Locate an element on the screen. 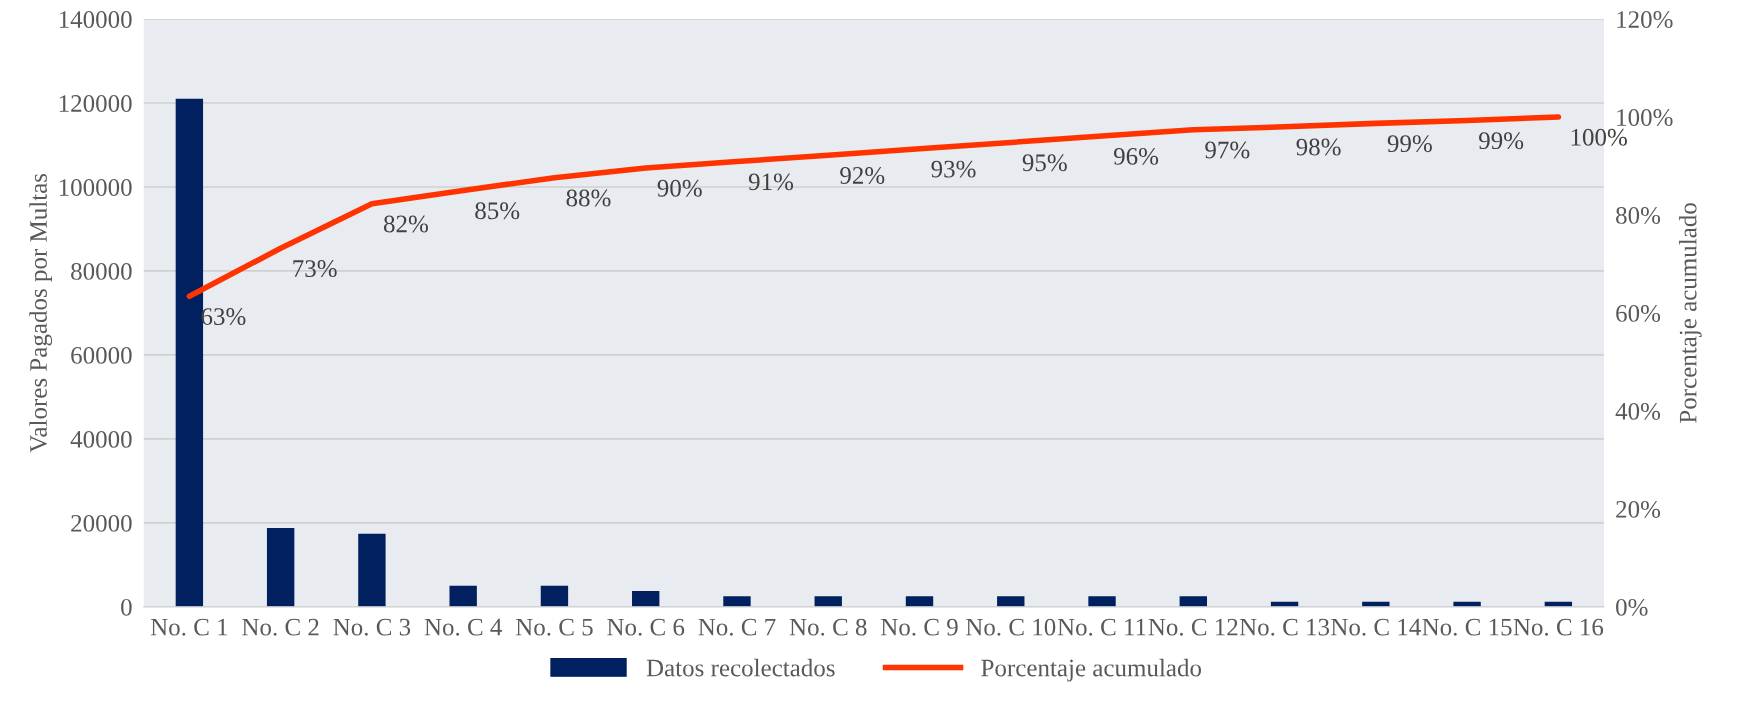 The image size is (1753, 704). data-label: 88% is located at coordinates (588, 198).